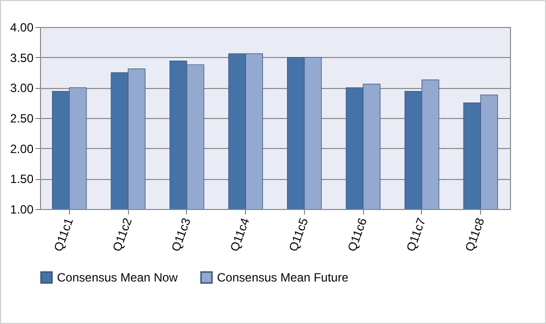  Describe the element at coordinates (22, 119) in the screenshot. I see `y-tick-label: 2.50` at that location.